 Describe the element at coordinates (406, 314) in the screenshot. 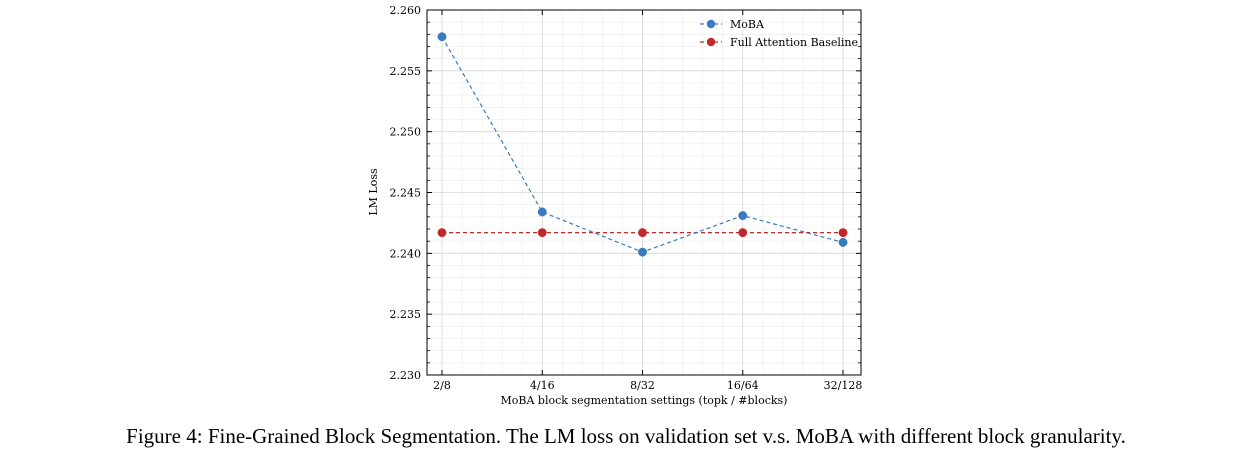

I see `y-tick-label: 2.235` at that location.